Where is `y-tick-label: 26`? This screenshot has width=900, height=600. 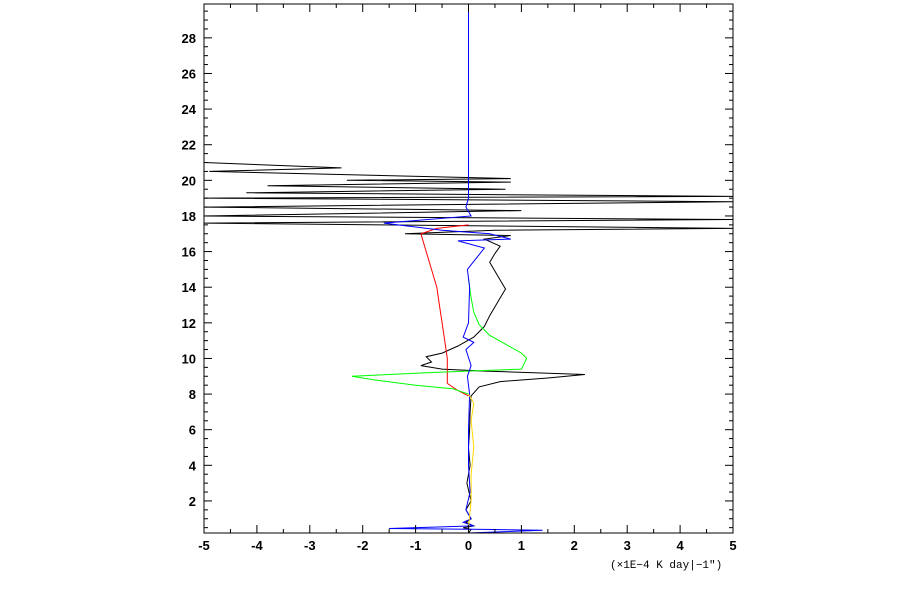 y-tick-label: 26 is located at coordinates (189, 73).